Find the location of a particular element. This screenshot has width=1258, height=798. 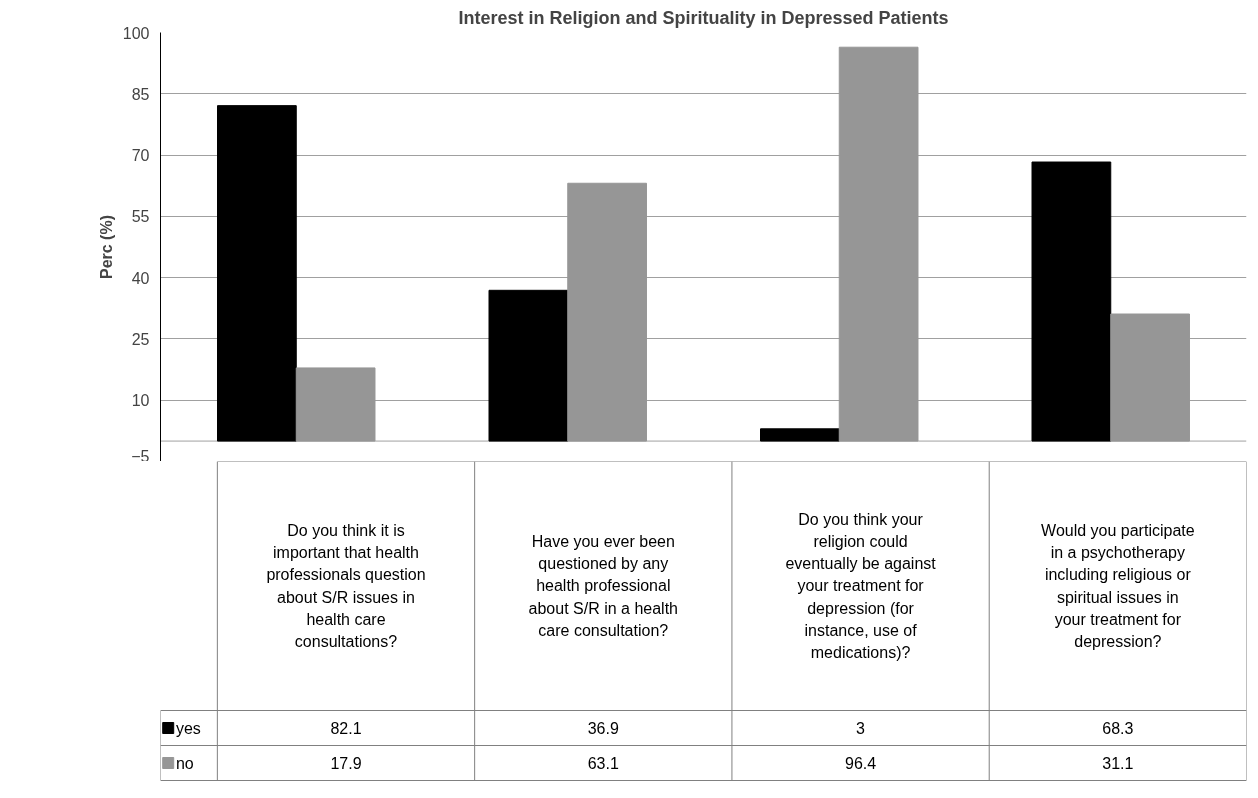

data-label: 3 is located at coordinates (861, 728).